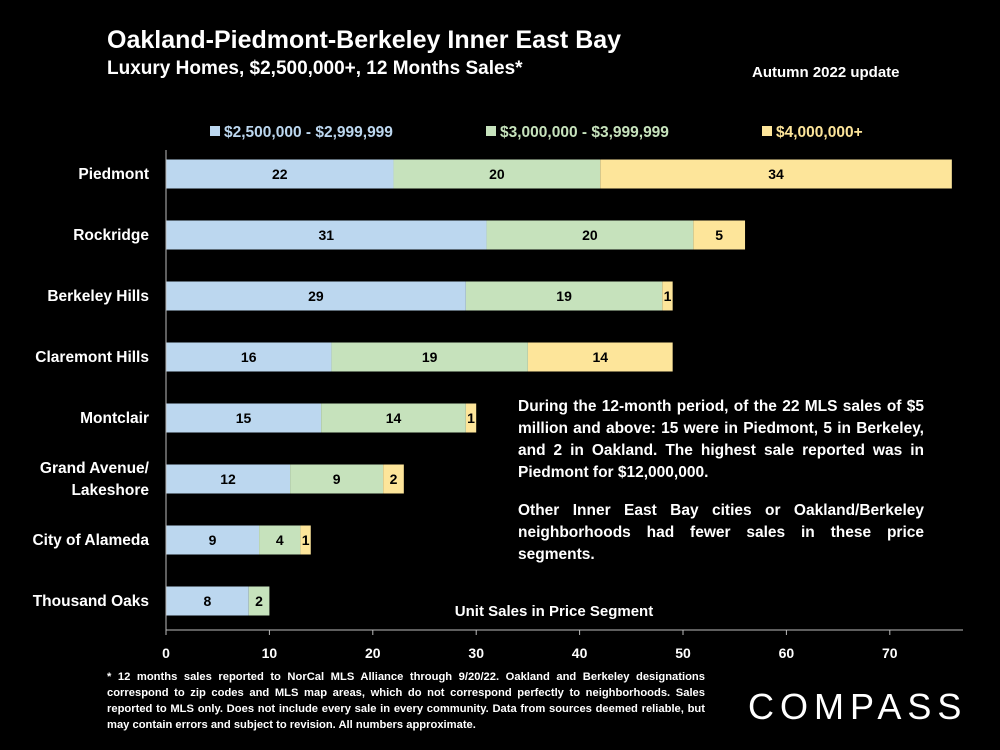 This screenshot has width=1000, height=750. I want to click on bar-value-label: 4, so click(280, 540).